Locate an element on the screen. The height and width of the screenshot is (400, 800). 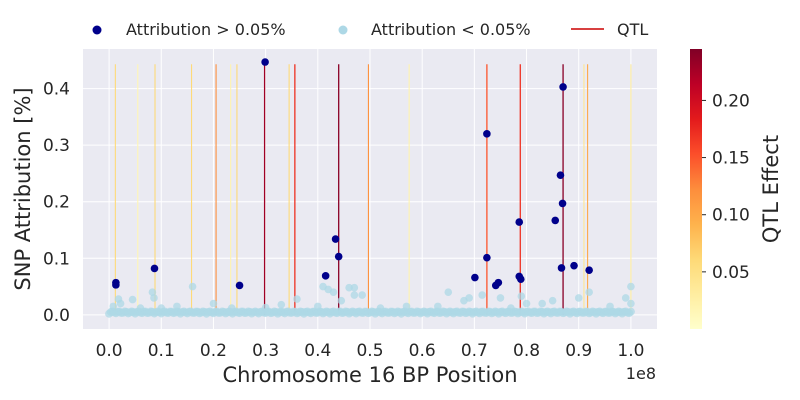
x-tick-label: 0.7 is located at coordinates (474, 351).